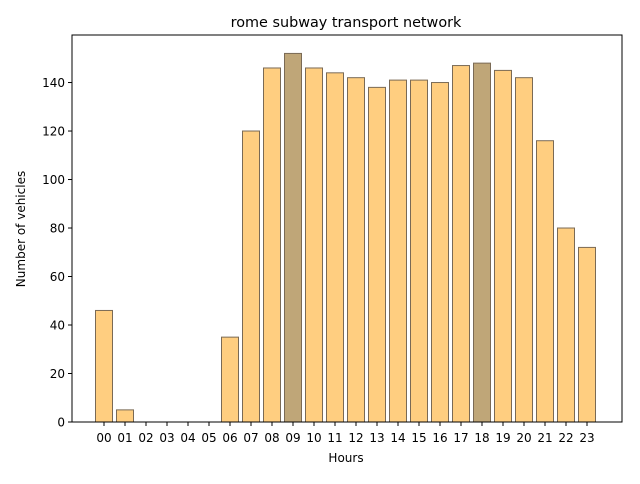  What do you see at coordinates (21, 229) in the screenshot?
I see `y-axis-label: Number of vehicles` at bounding box center [21, 229].